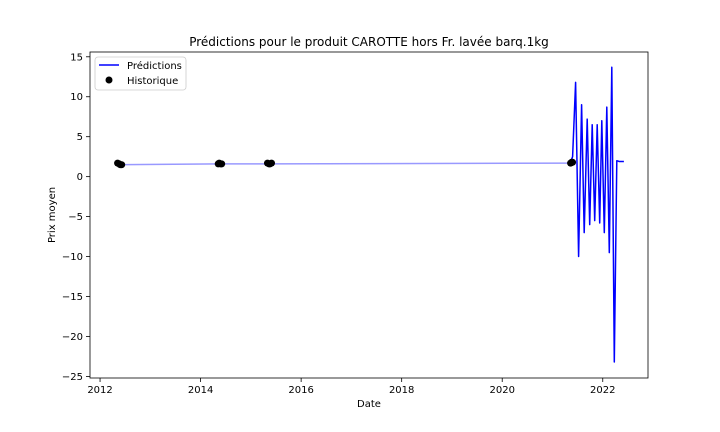 This screenshot has height=432, width=720. What do you see at coordinates (140, 73) in the screenshot?
I see `legend: Prédictions Historique` at bounding box center [140, 73].